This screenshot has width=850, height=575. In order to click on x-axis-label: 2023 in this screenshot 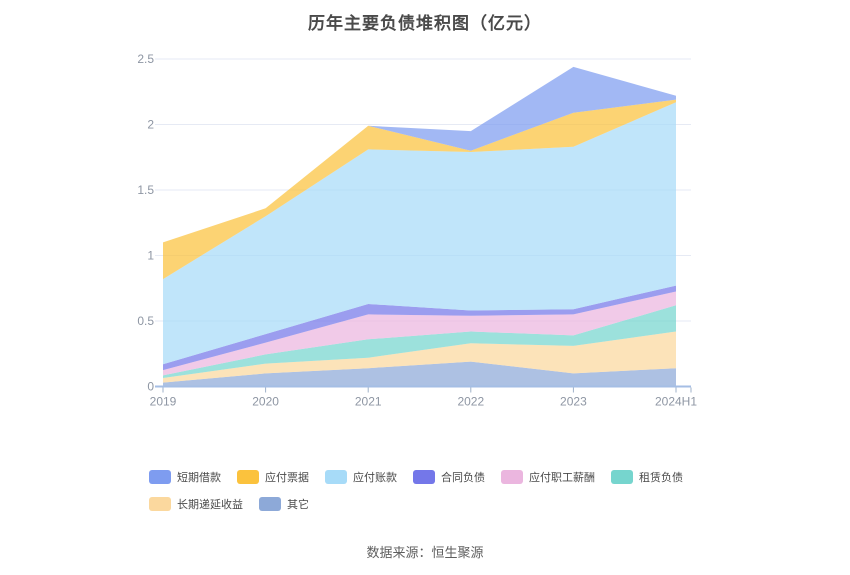, I will do `click(573, 402)`.